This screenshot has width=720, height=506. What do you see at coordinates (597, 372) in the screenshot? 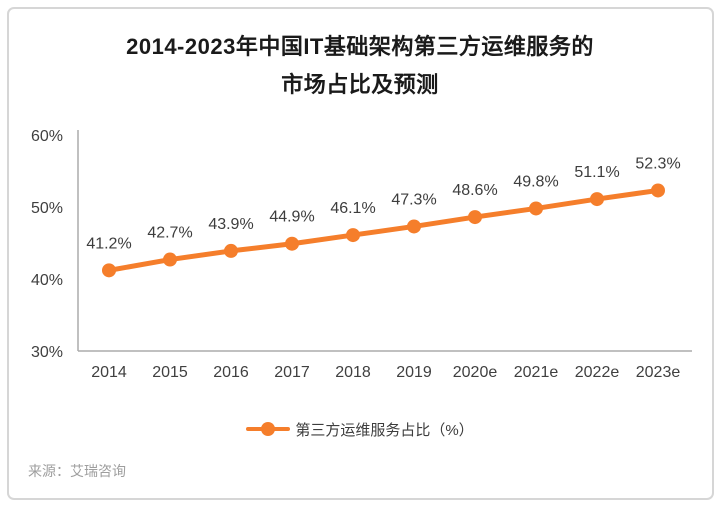
I see `x-tick-label: 2022e` at bounding box center [597, 372].